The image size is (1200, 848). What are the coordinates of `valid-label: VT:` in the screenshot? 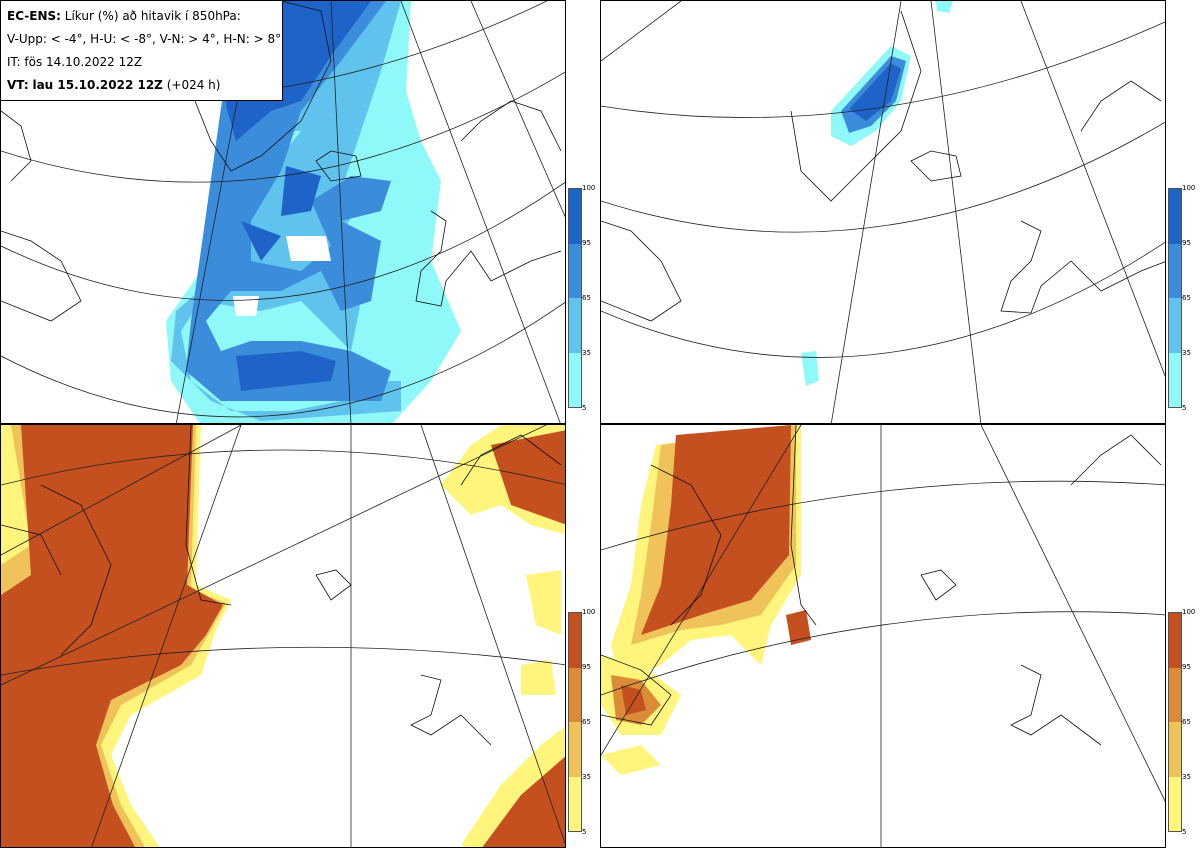 It's located at (18, 85).